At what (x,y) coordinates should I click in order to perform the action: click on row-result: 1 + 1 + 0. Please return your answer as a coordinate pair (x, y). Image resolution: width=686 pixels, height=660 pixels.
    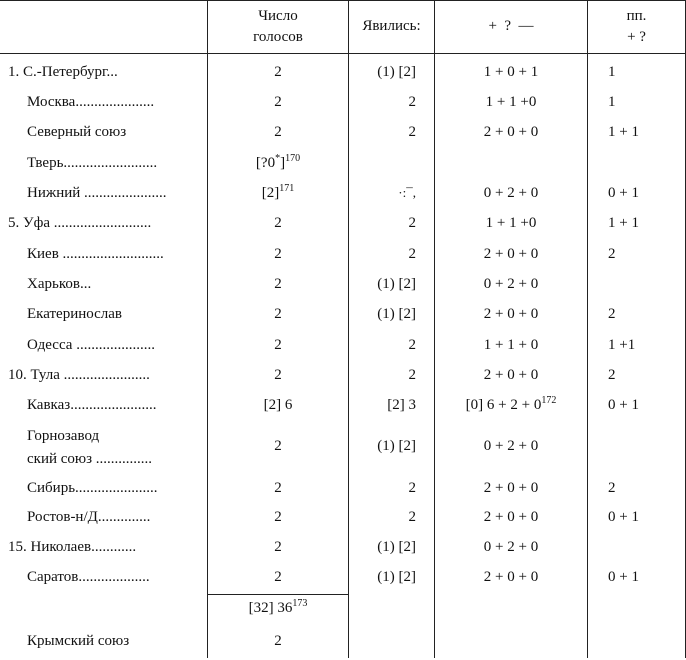
    Looking at the image, I should click on (511, 345).